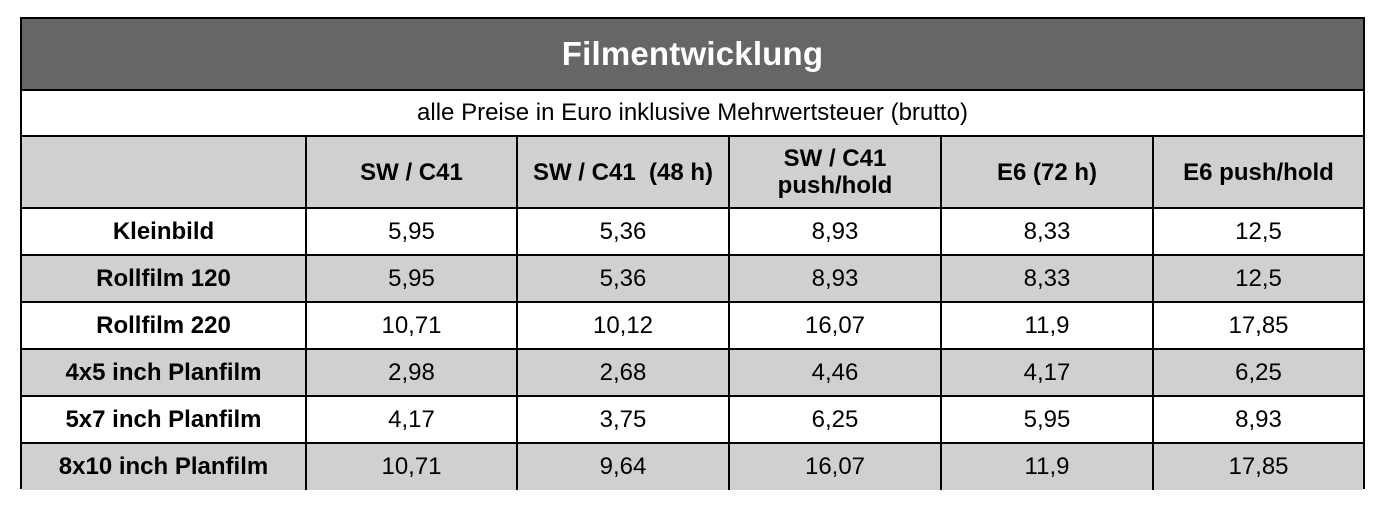  What do you see at coordinates (164, 231) in the screenshot?
I see `row-label: Kleinbild` at bounding box center [164, 231].